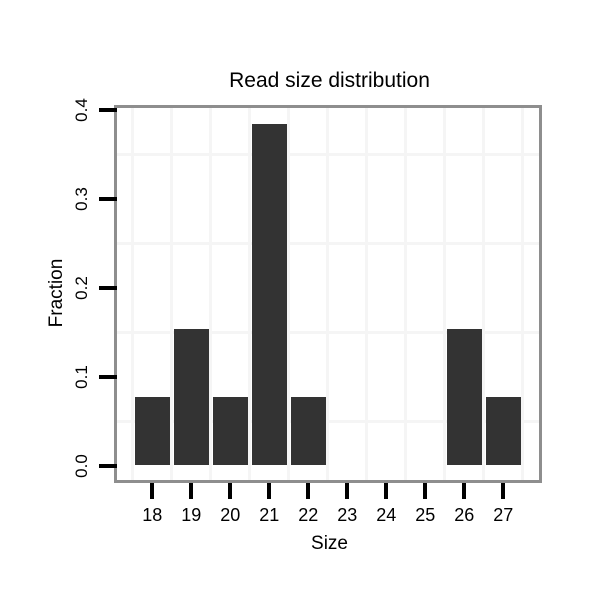  I want to click on y-tick-label-0.2: 0.2, so click(81, 288).